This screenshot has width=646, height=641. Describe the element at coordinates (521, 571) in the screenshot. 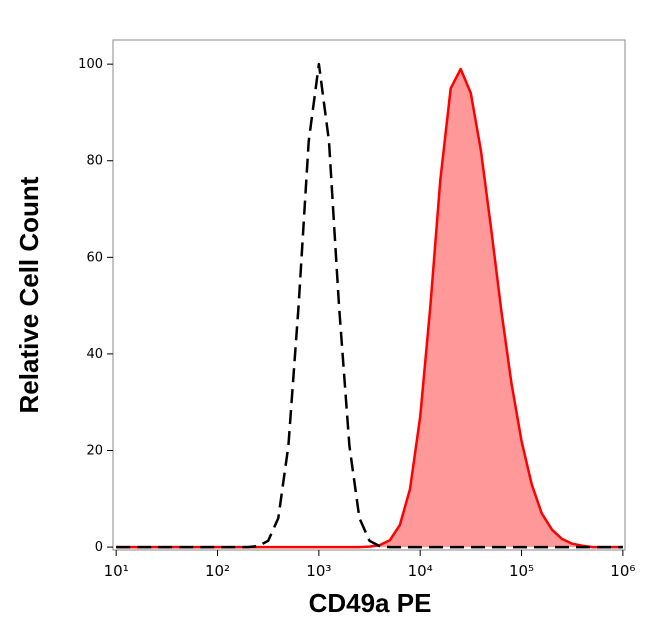

I see `x-tick-label: 10⁵` at that location.